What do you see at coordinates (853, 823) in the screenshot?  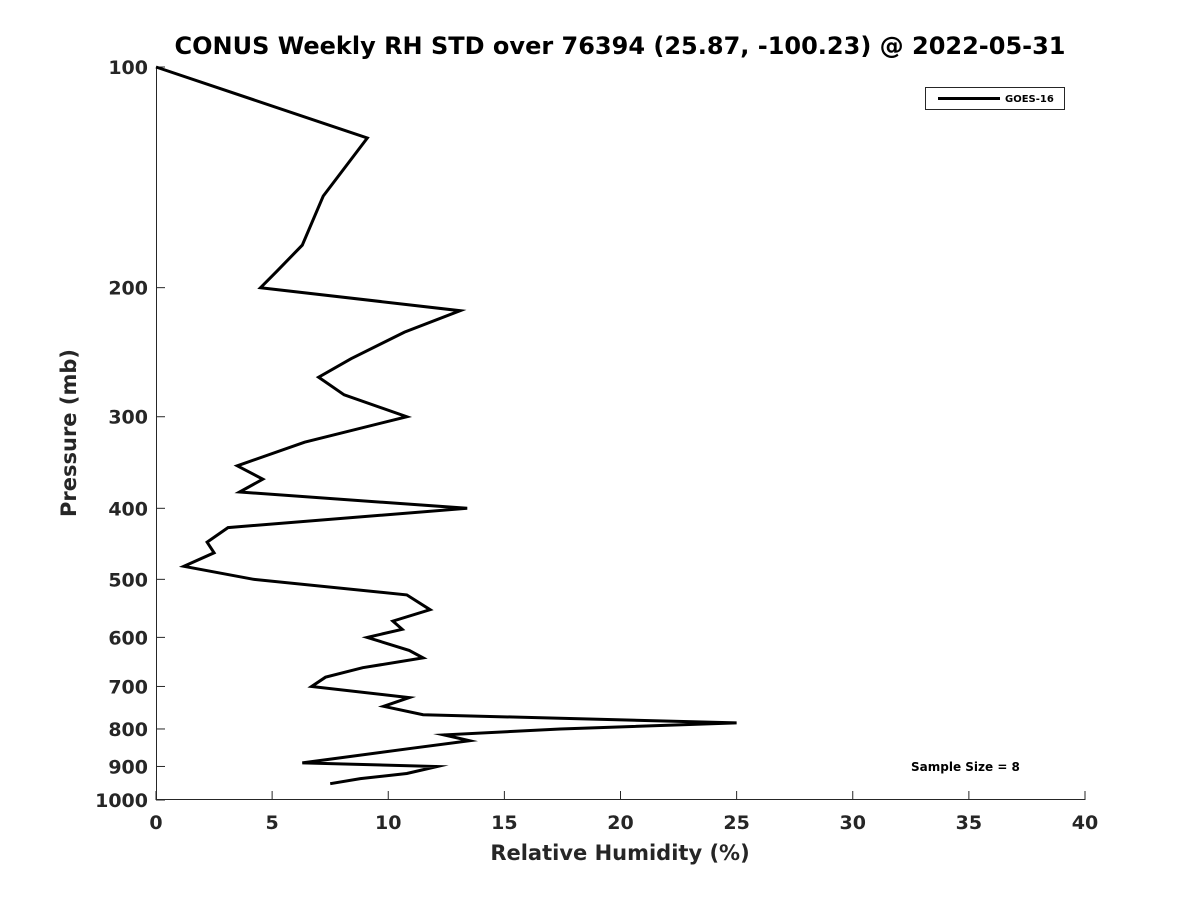 I see `x-tick-label: 30` at bounding box center [853, 823].